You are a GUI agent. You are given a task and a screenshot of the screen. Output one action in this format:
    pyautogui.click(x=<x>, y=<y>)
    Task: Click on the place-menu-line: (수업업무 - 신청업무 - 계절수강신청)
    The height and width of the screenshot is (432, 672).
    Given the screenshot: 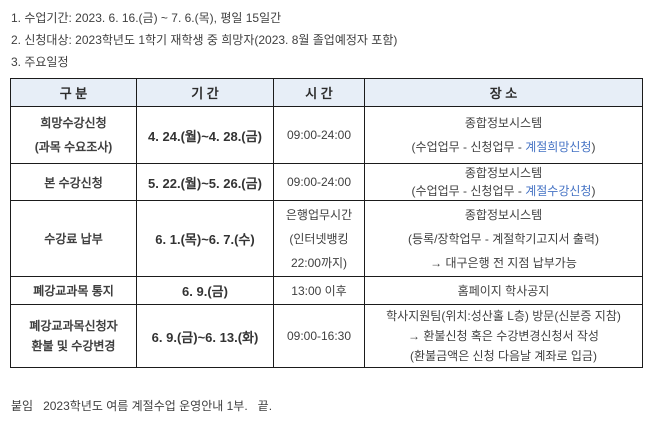 What is the action you would take?
    pyautogui.click(x=503, y=191)
    